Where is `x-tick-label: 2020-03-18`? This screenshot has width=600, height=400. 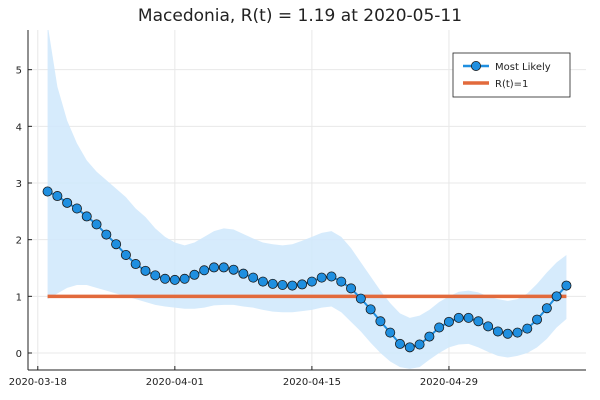
x-tick-label: 2020-03-18 is located at coordinates (38, 382).